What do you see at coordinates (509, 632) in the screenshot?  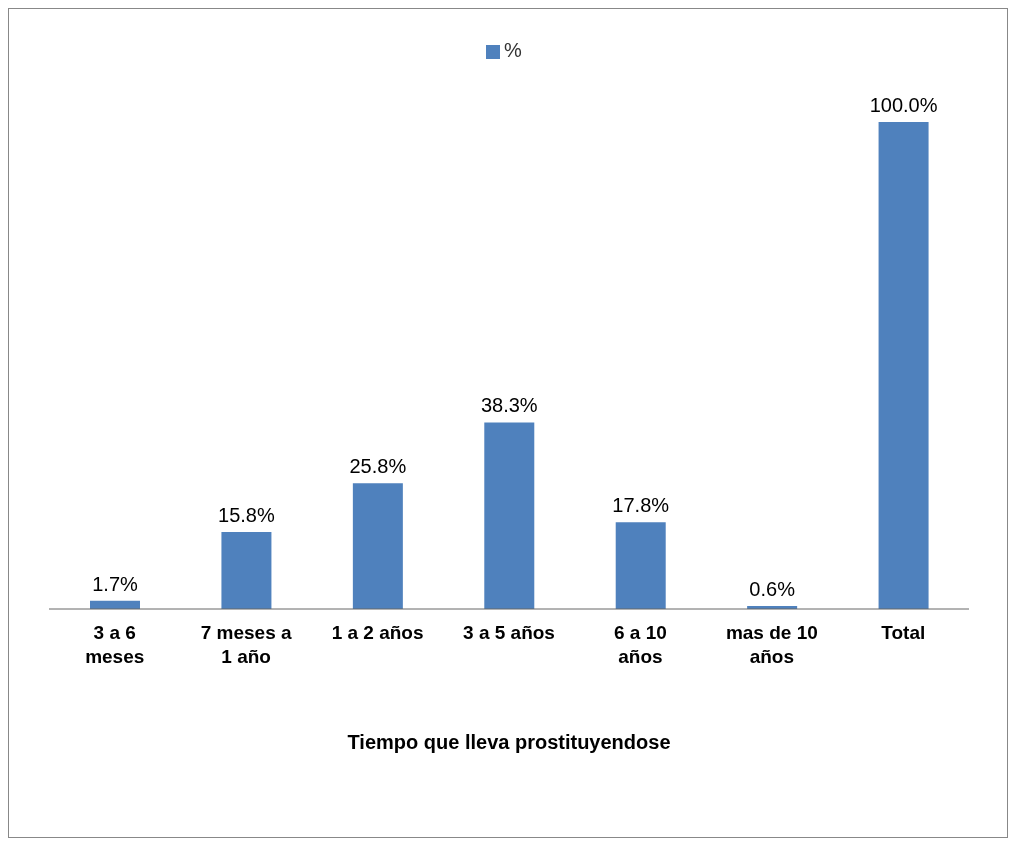 I see `x-tick-label: 3 a 5 años` at bounding box center [509, 632].